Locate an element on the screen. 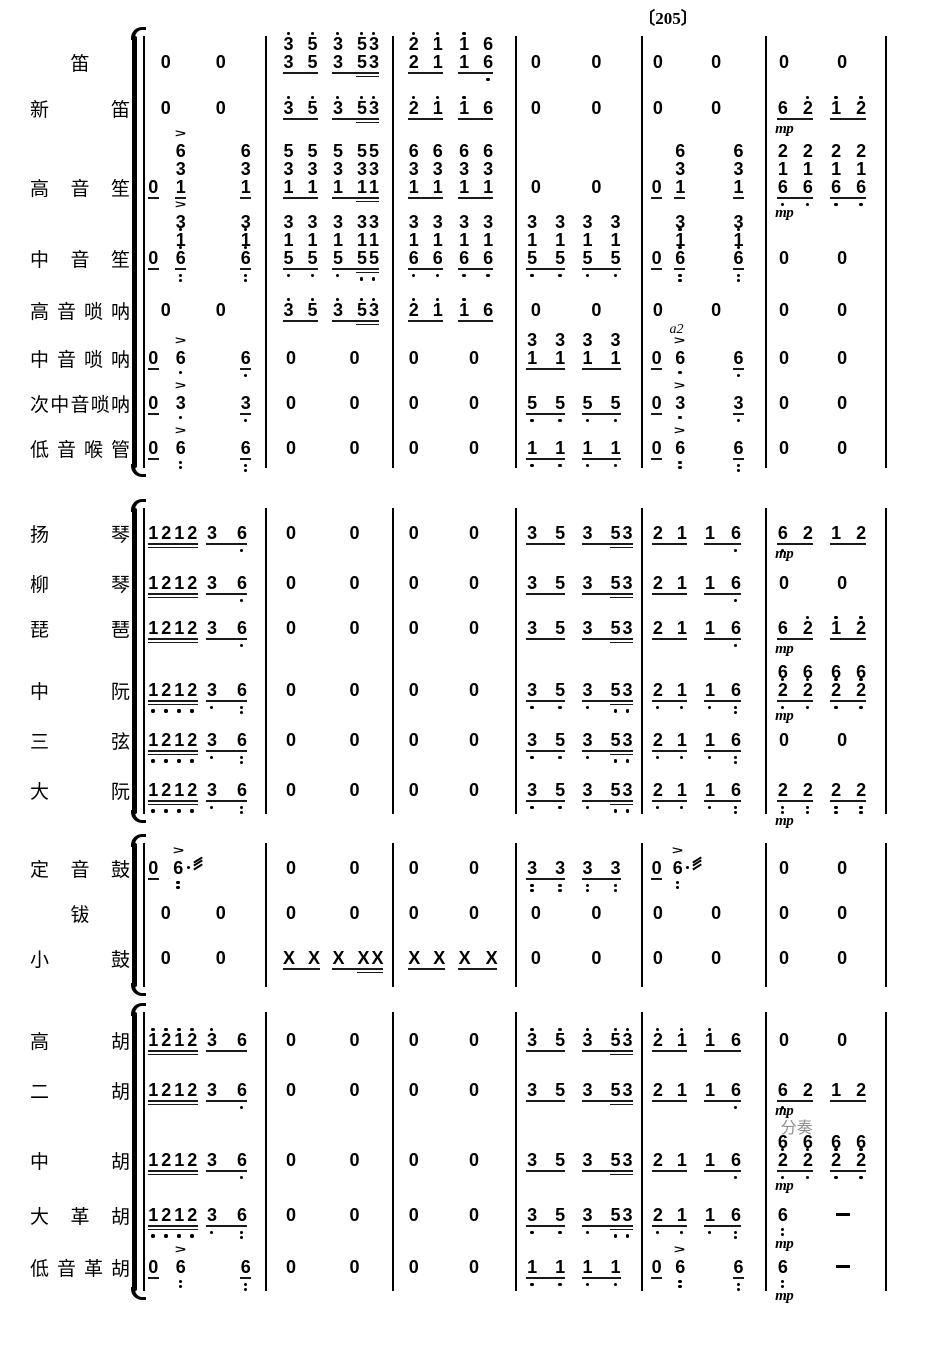 This screenshot has width=944, height=1345. beam-part: 6 is located at coordinates (245, 363).